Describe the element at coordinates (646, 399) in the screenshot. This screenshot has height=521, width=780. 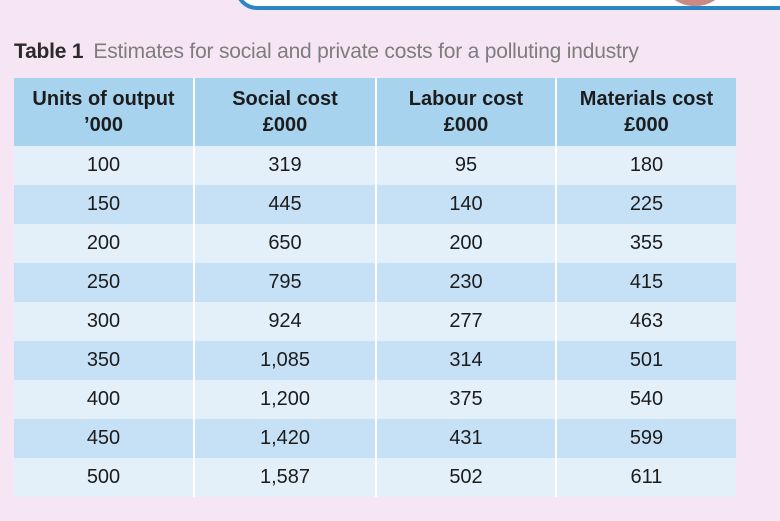
I see `cell-materials-cost: 540` at that location.